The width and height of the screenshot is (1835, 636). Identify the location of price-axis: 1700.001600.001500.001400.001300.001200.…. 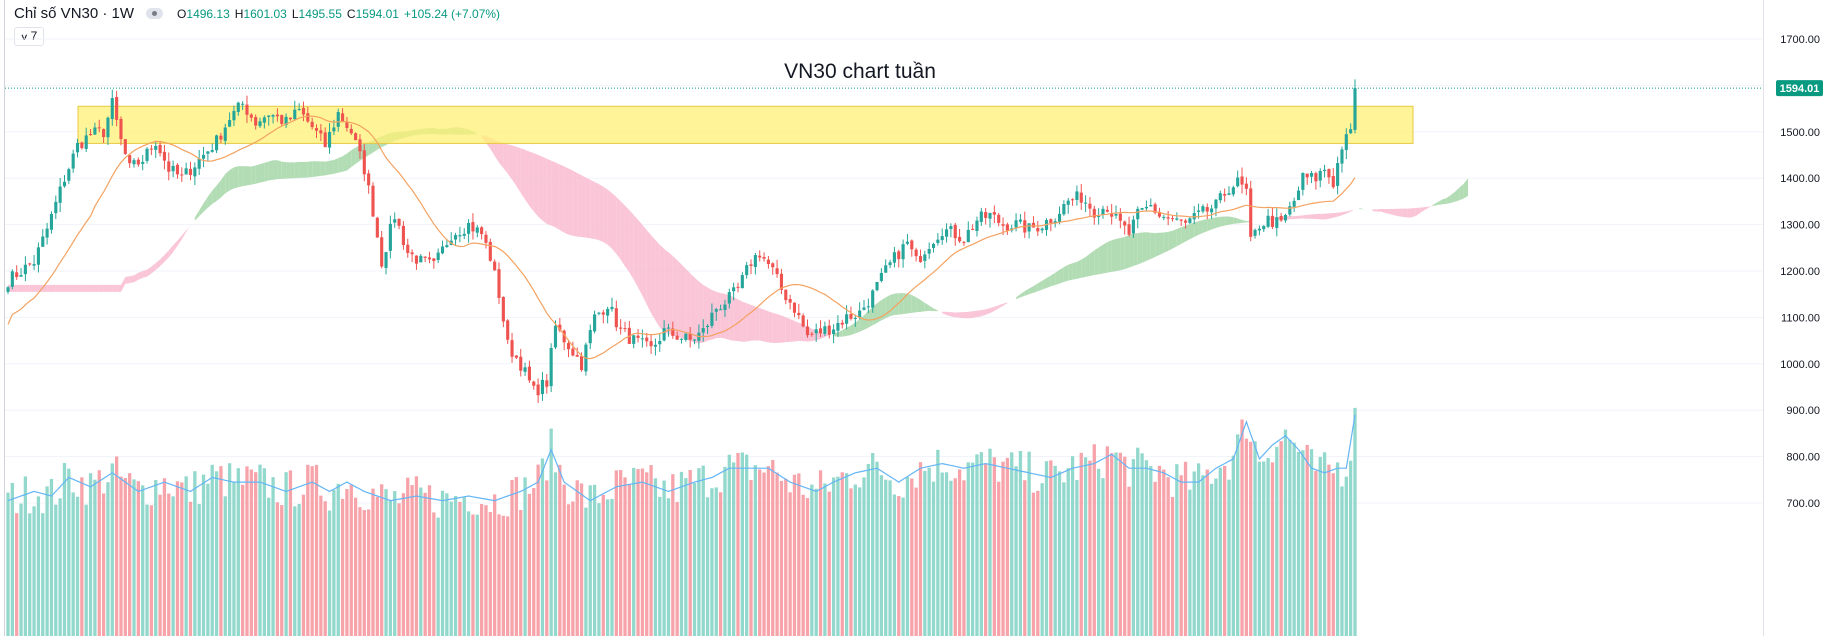
(1800, 272).